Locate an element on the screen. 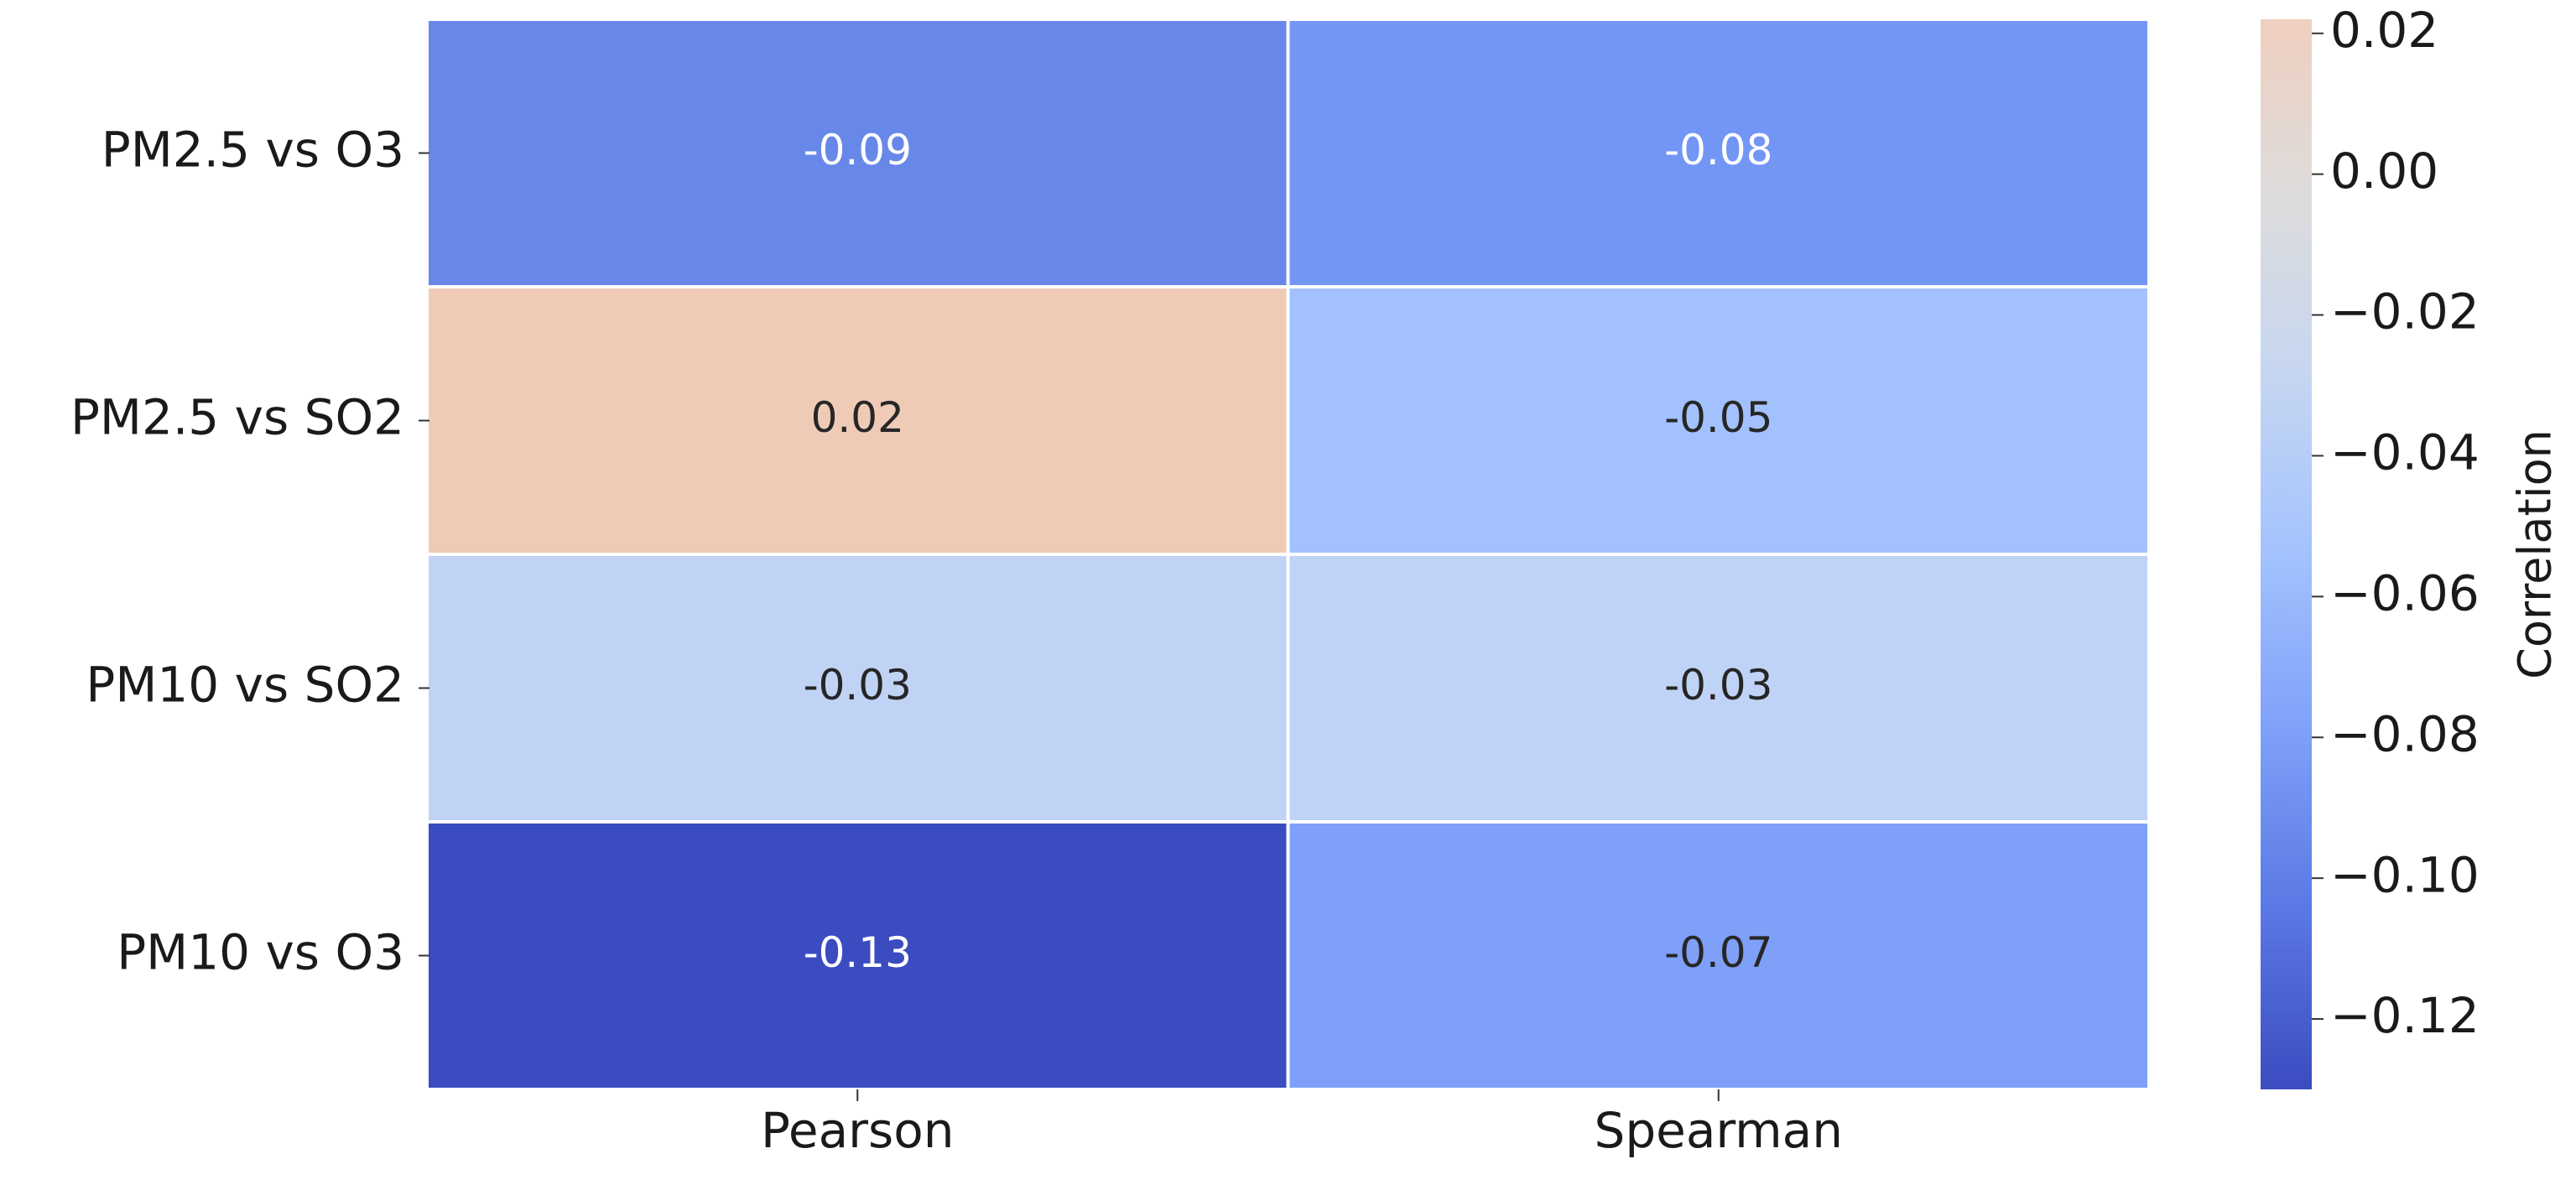 This screenshot has width=2576, height=1190. cell-label: -0.05 is located at coordinates (1718, 417).